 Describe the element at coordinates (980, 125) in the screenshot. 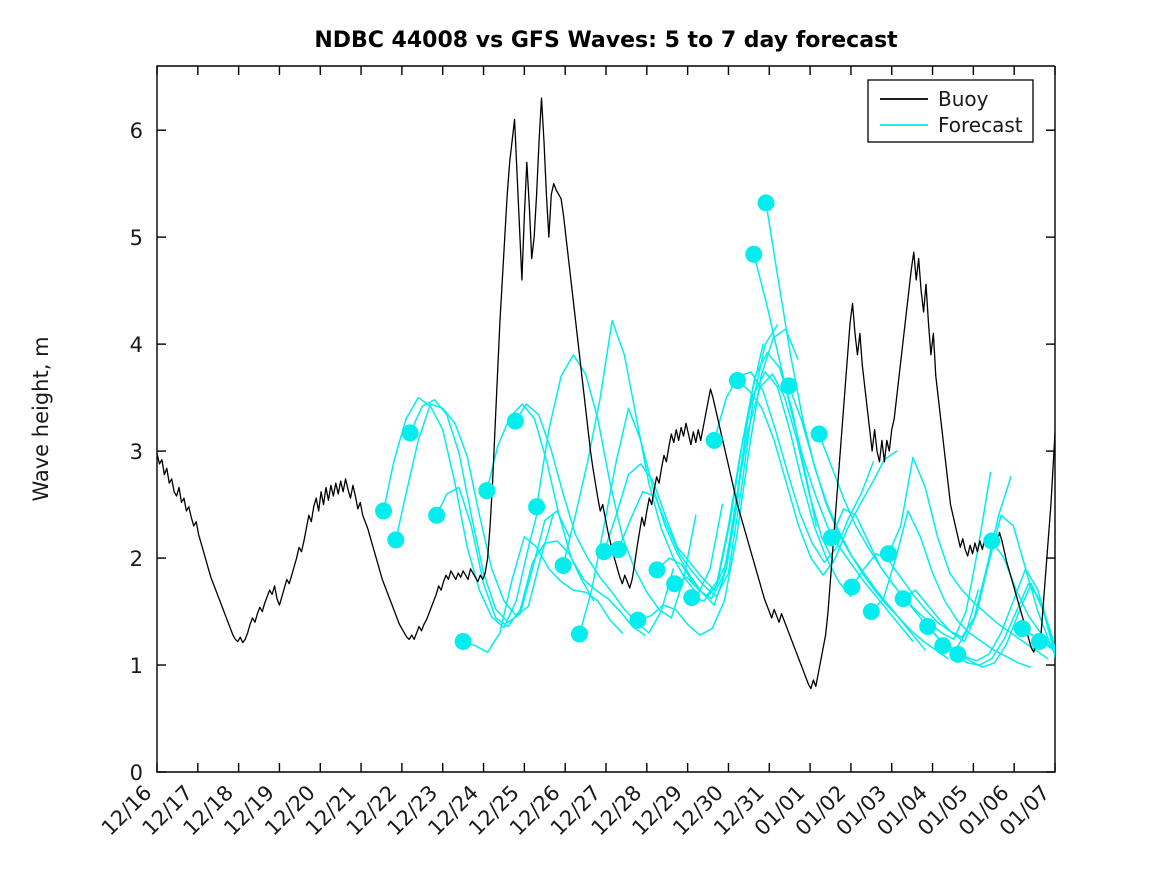

I see `legend-label-forecast: Forecast` at that location.